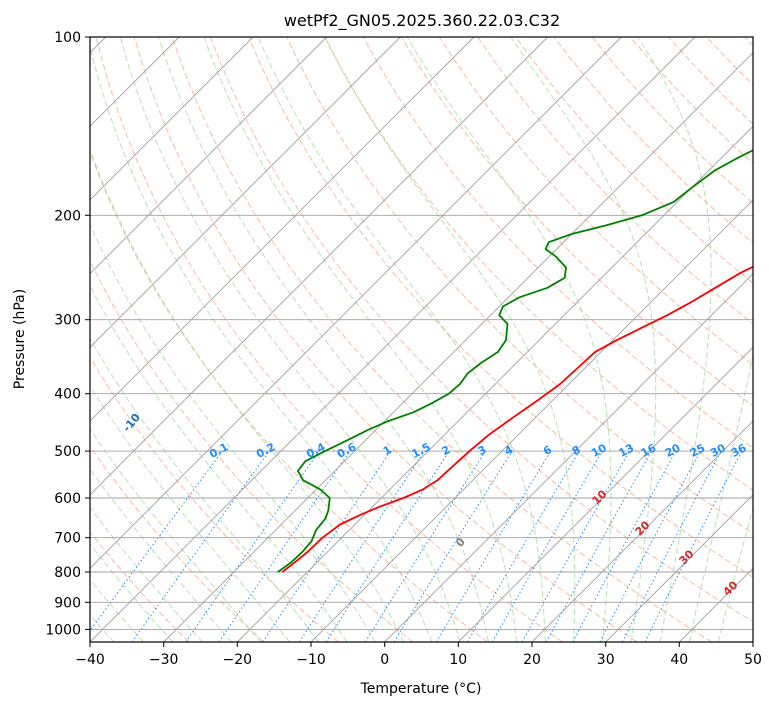 This screenshot has height=708, width=775. Describe the element at coordinates (698, 450) in the screenshot. I see `mixing-ratio-label: 25` at that location.